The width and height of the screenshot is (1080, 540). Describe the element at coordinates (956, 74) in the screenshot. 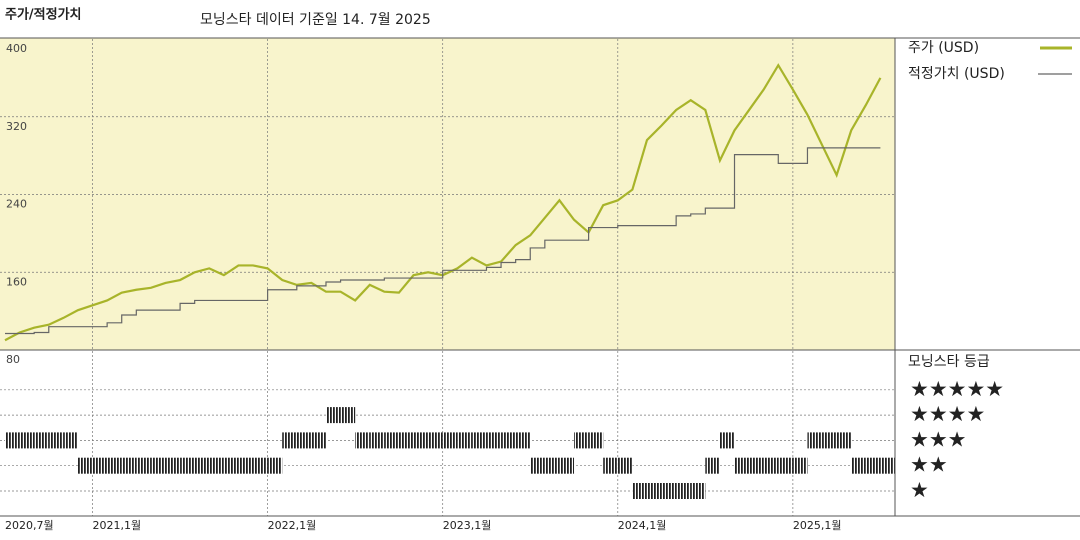

I see `legend-label: 적정가치 (USD)` at that location.